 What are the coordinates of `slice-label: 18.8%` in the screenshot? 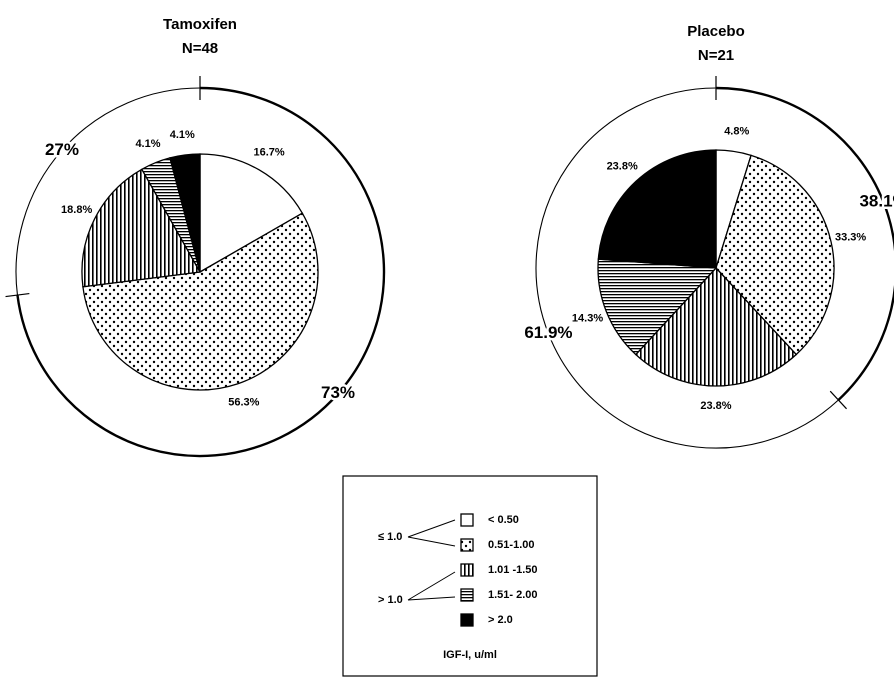 It's located at (76, 210).